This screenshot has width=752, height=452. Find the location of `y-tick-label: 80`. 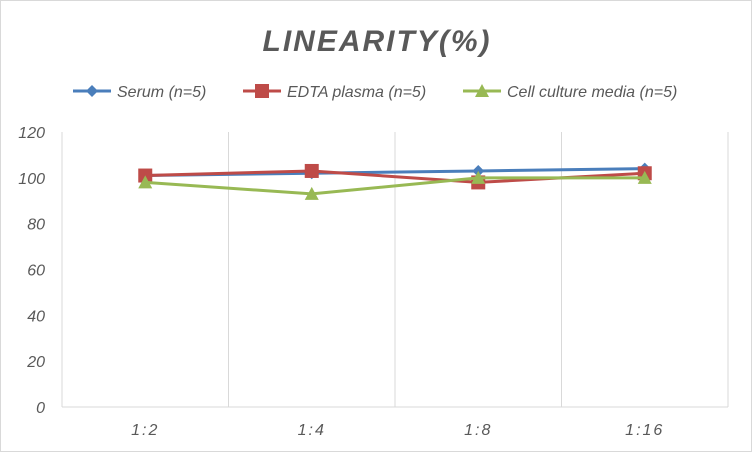

y-tick-label: 80 is located at coordinates (36, 225).